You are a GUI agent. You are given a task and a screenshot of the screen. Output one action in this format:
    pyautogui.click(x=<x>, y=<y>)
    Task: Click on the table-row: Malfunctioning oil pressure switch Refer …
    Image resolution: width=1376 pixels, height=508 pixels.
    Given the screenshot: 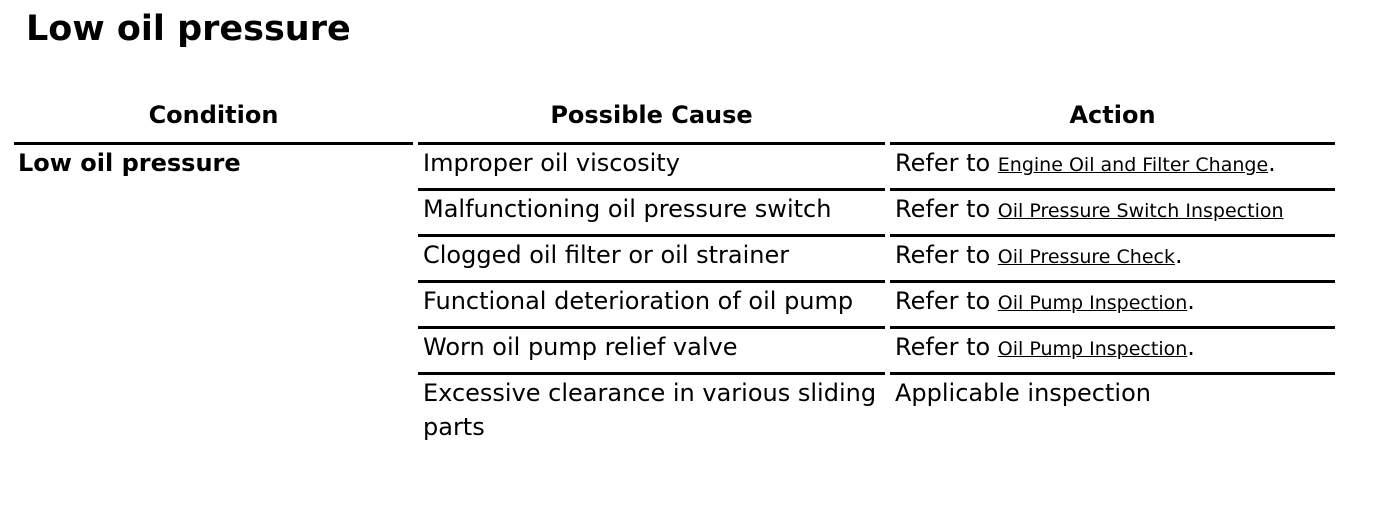 What is the action you would take?
    pyautogui.click(x=674, y=211)
    